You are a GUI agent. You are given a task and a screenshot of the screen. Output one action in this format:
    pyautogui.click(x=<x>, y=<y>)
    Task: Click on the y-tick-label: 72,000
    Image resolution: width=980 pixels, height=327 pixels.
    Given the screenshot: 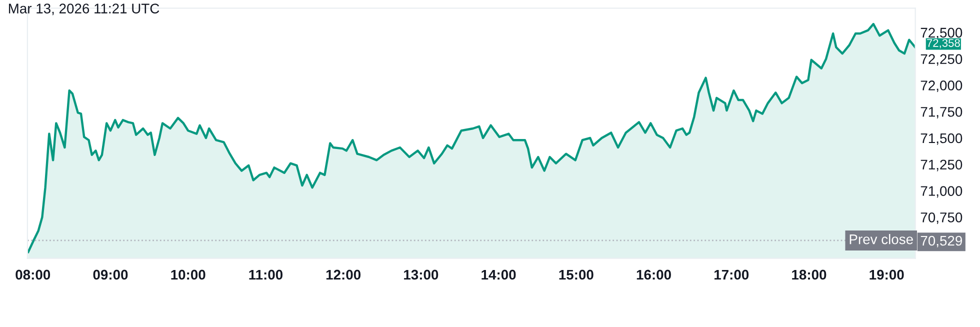 What is the action you would take?
    pyautogui.click(x=941, y=86)
    